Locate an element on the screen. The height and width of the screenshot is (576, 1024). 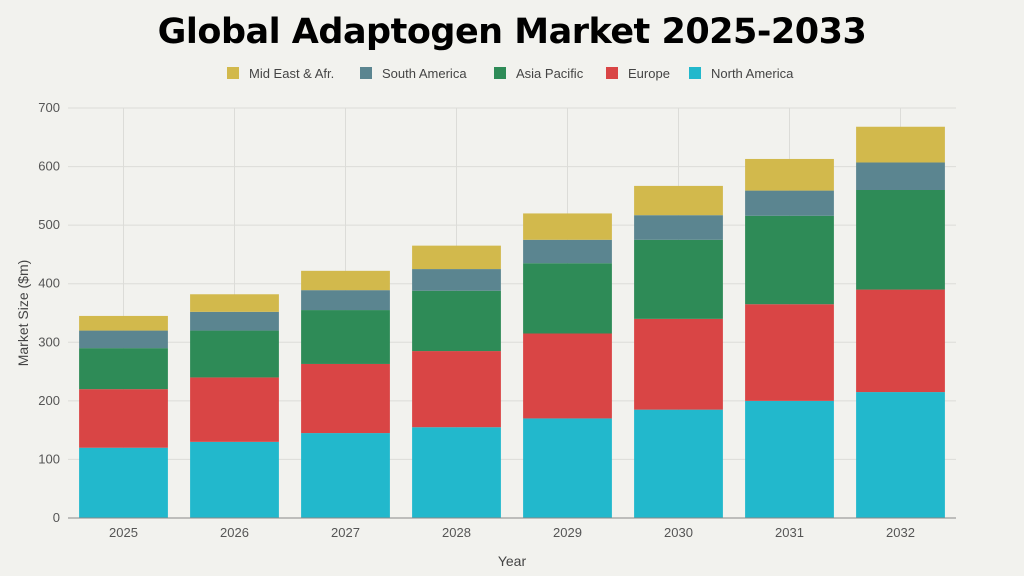
y-tick-label: 400 is located at coordinates (49, 283).